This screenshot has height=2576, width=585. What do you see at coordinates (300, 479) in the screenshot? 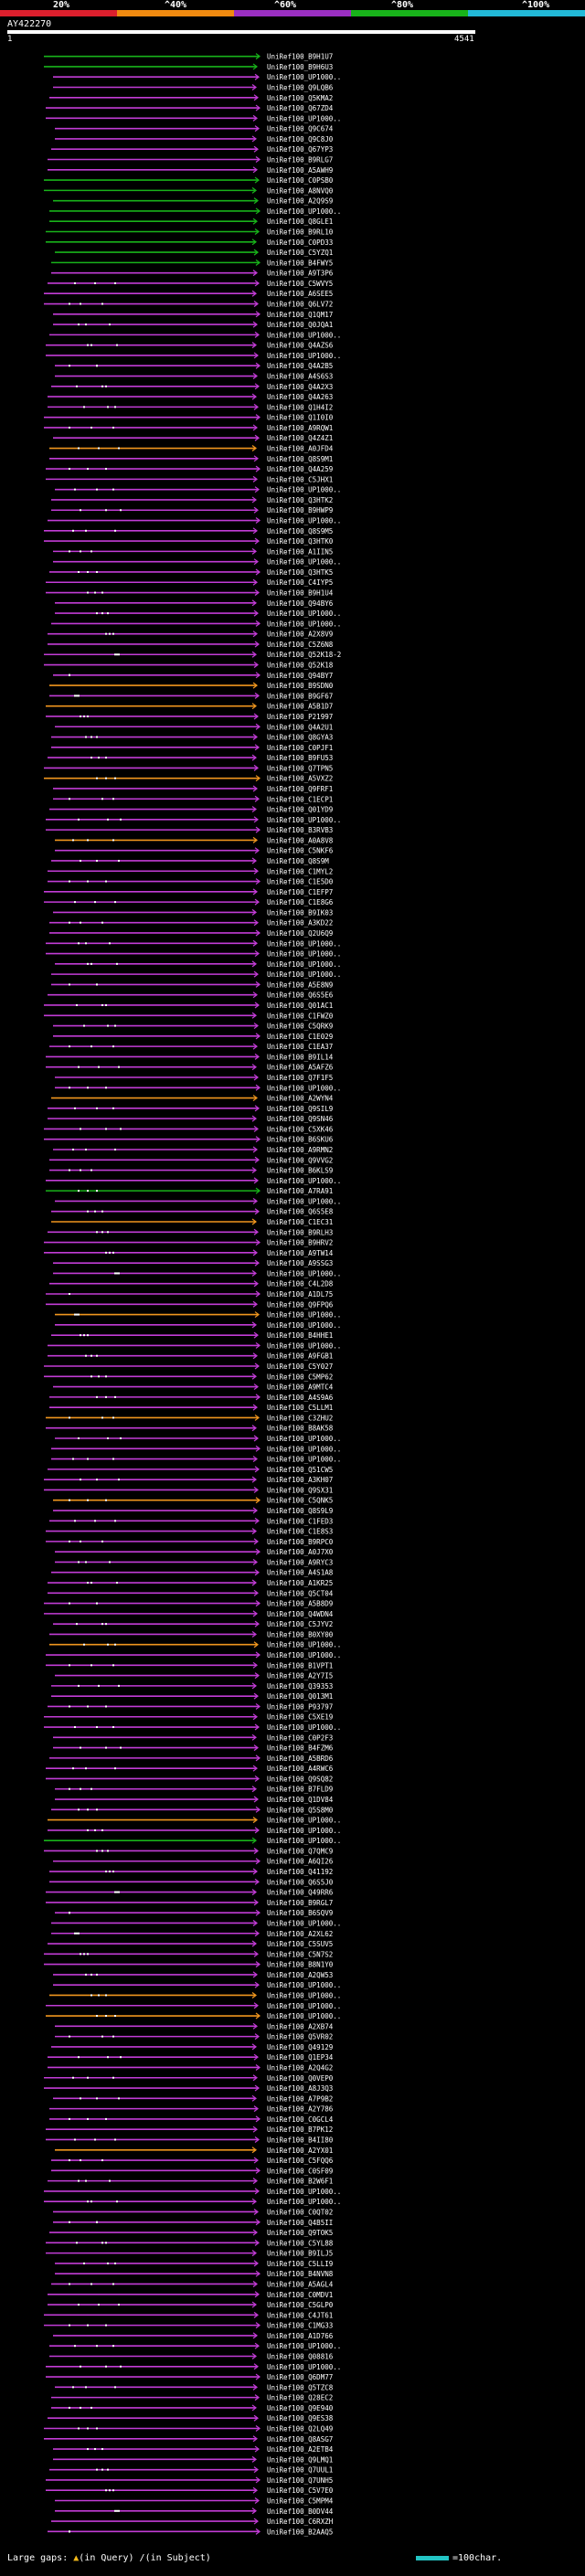
I see `hit-label: UniRef100_C5JHX1` at bounding box center [300, 479].